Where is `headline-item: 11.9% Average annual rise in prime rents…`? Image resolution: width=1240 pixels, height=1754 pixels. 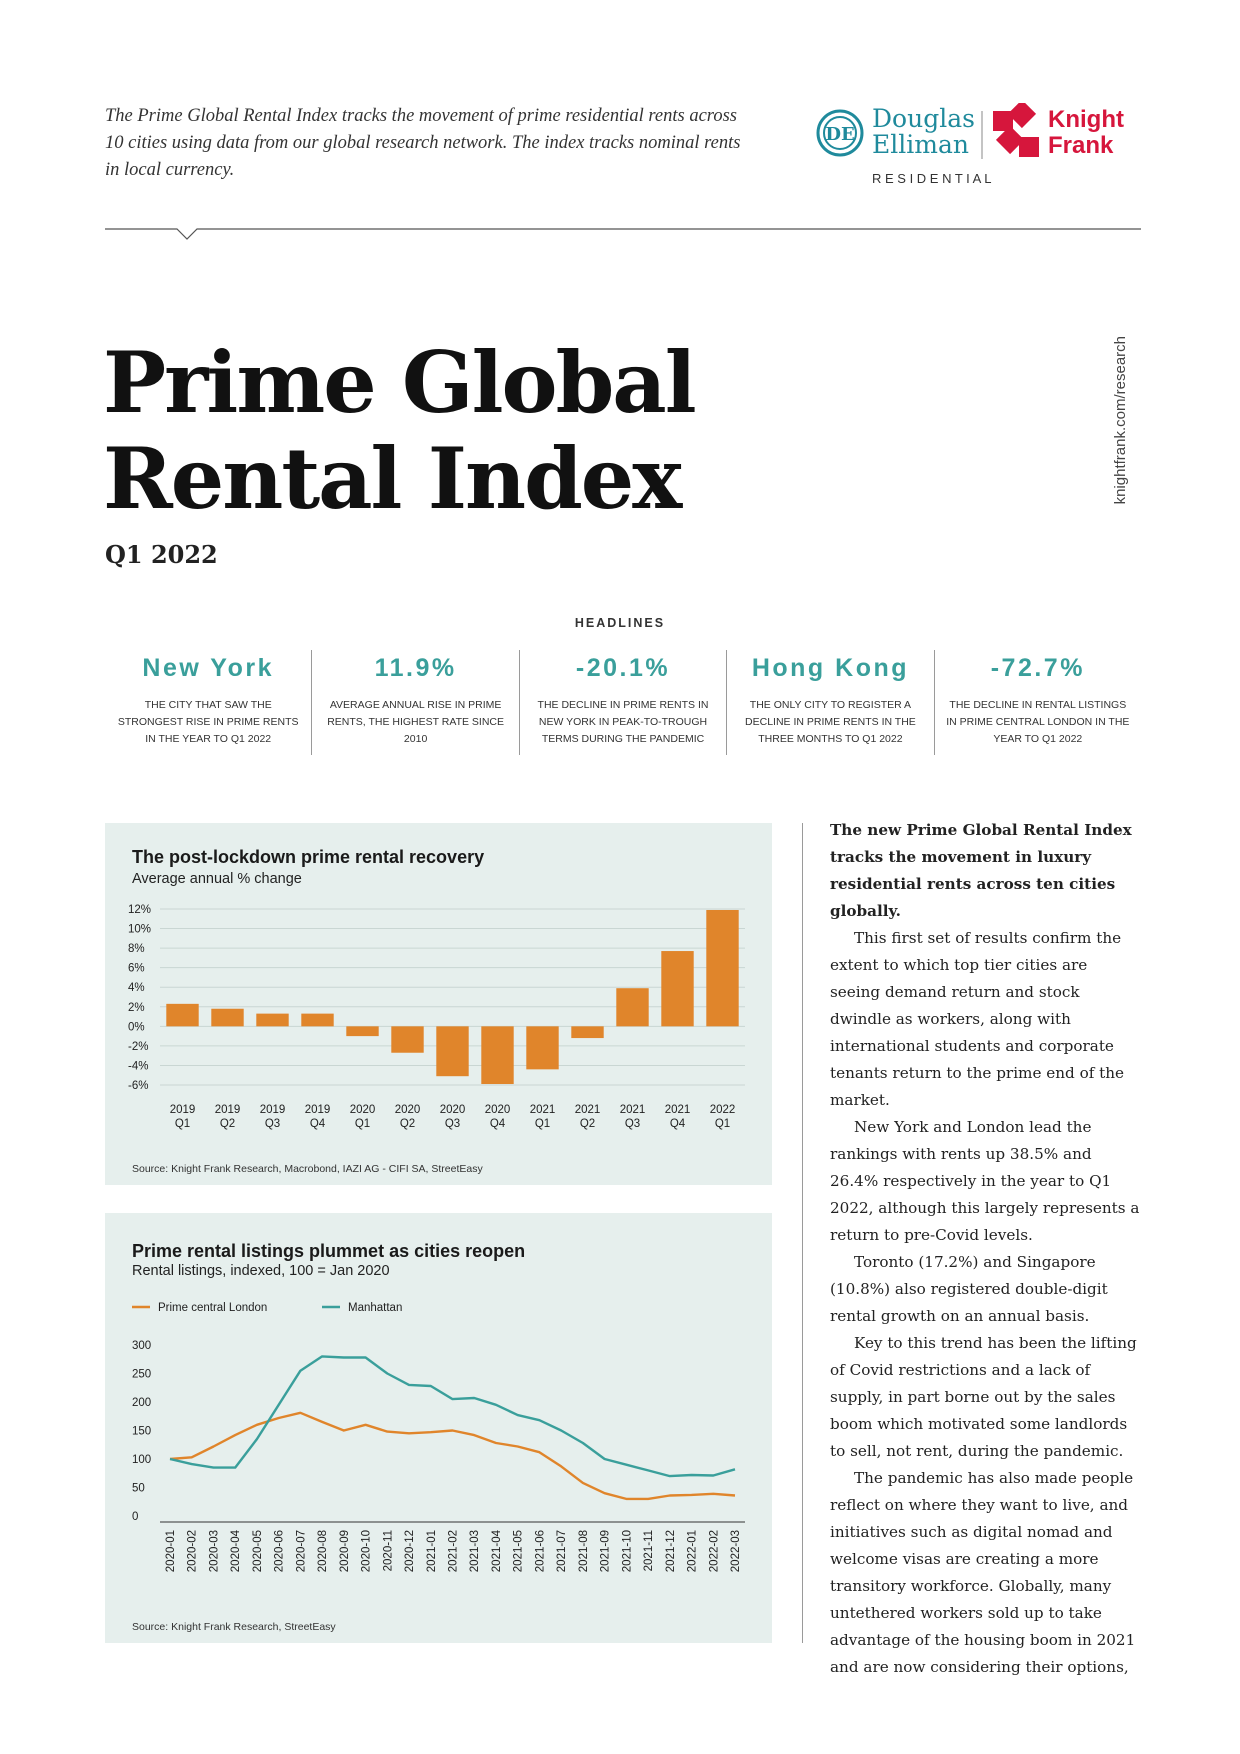
headline-item: 11.9% Average annual rise in prime rents… is located at coordinates (416, 702).